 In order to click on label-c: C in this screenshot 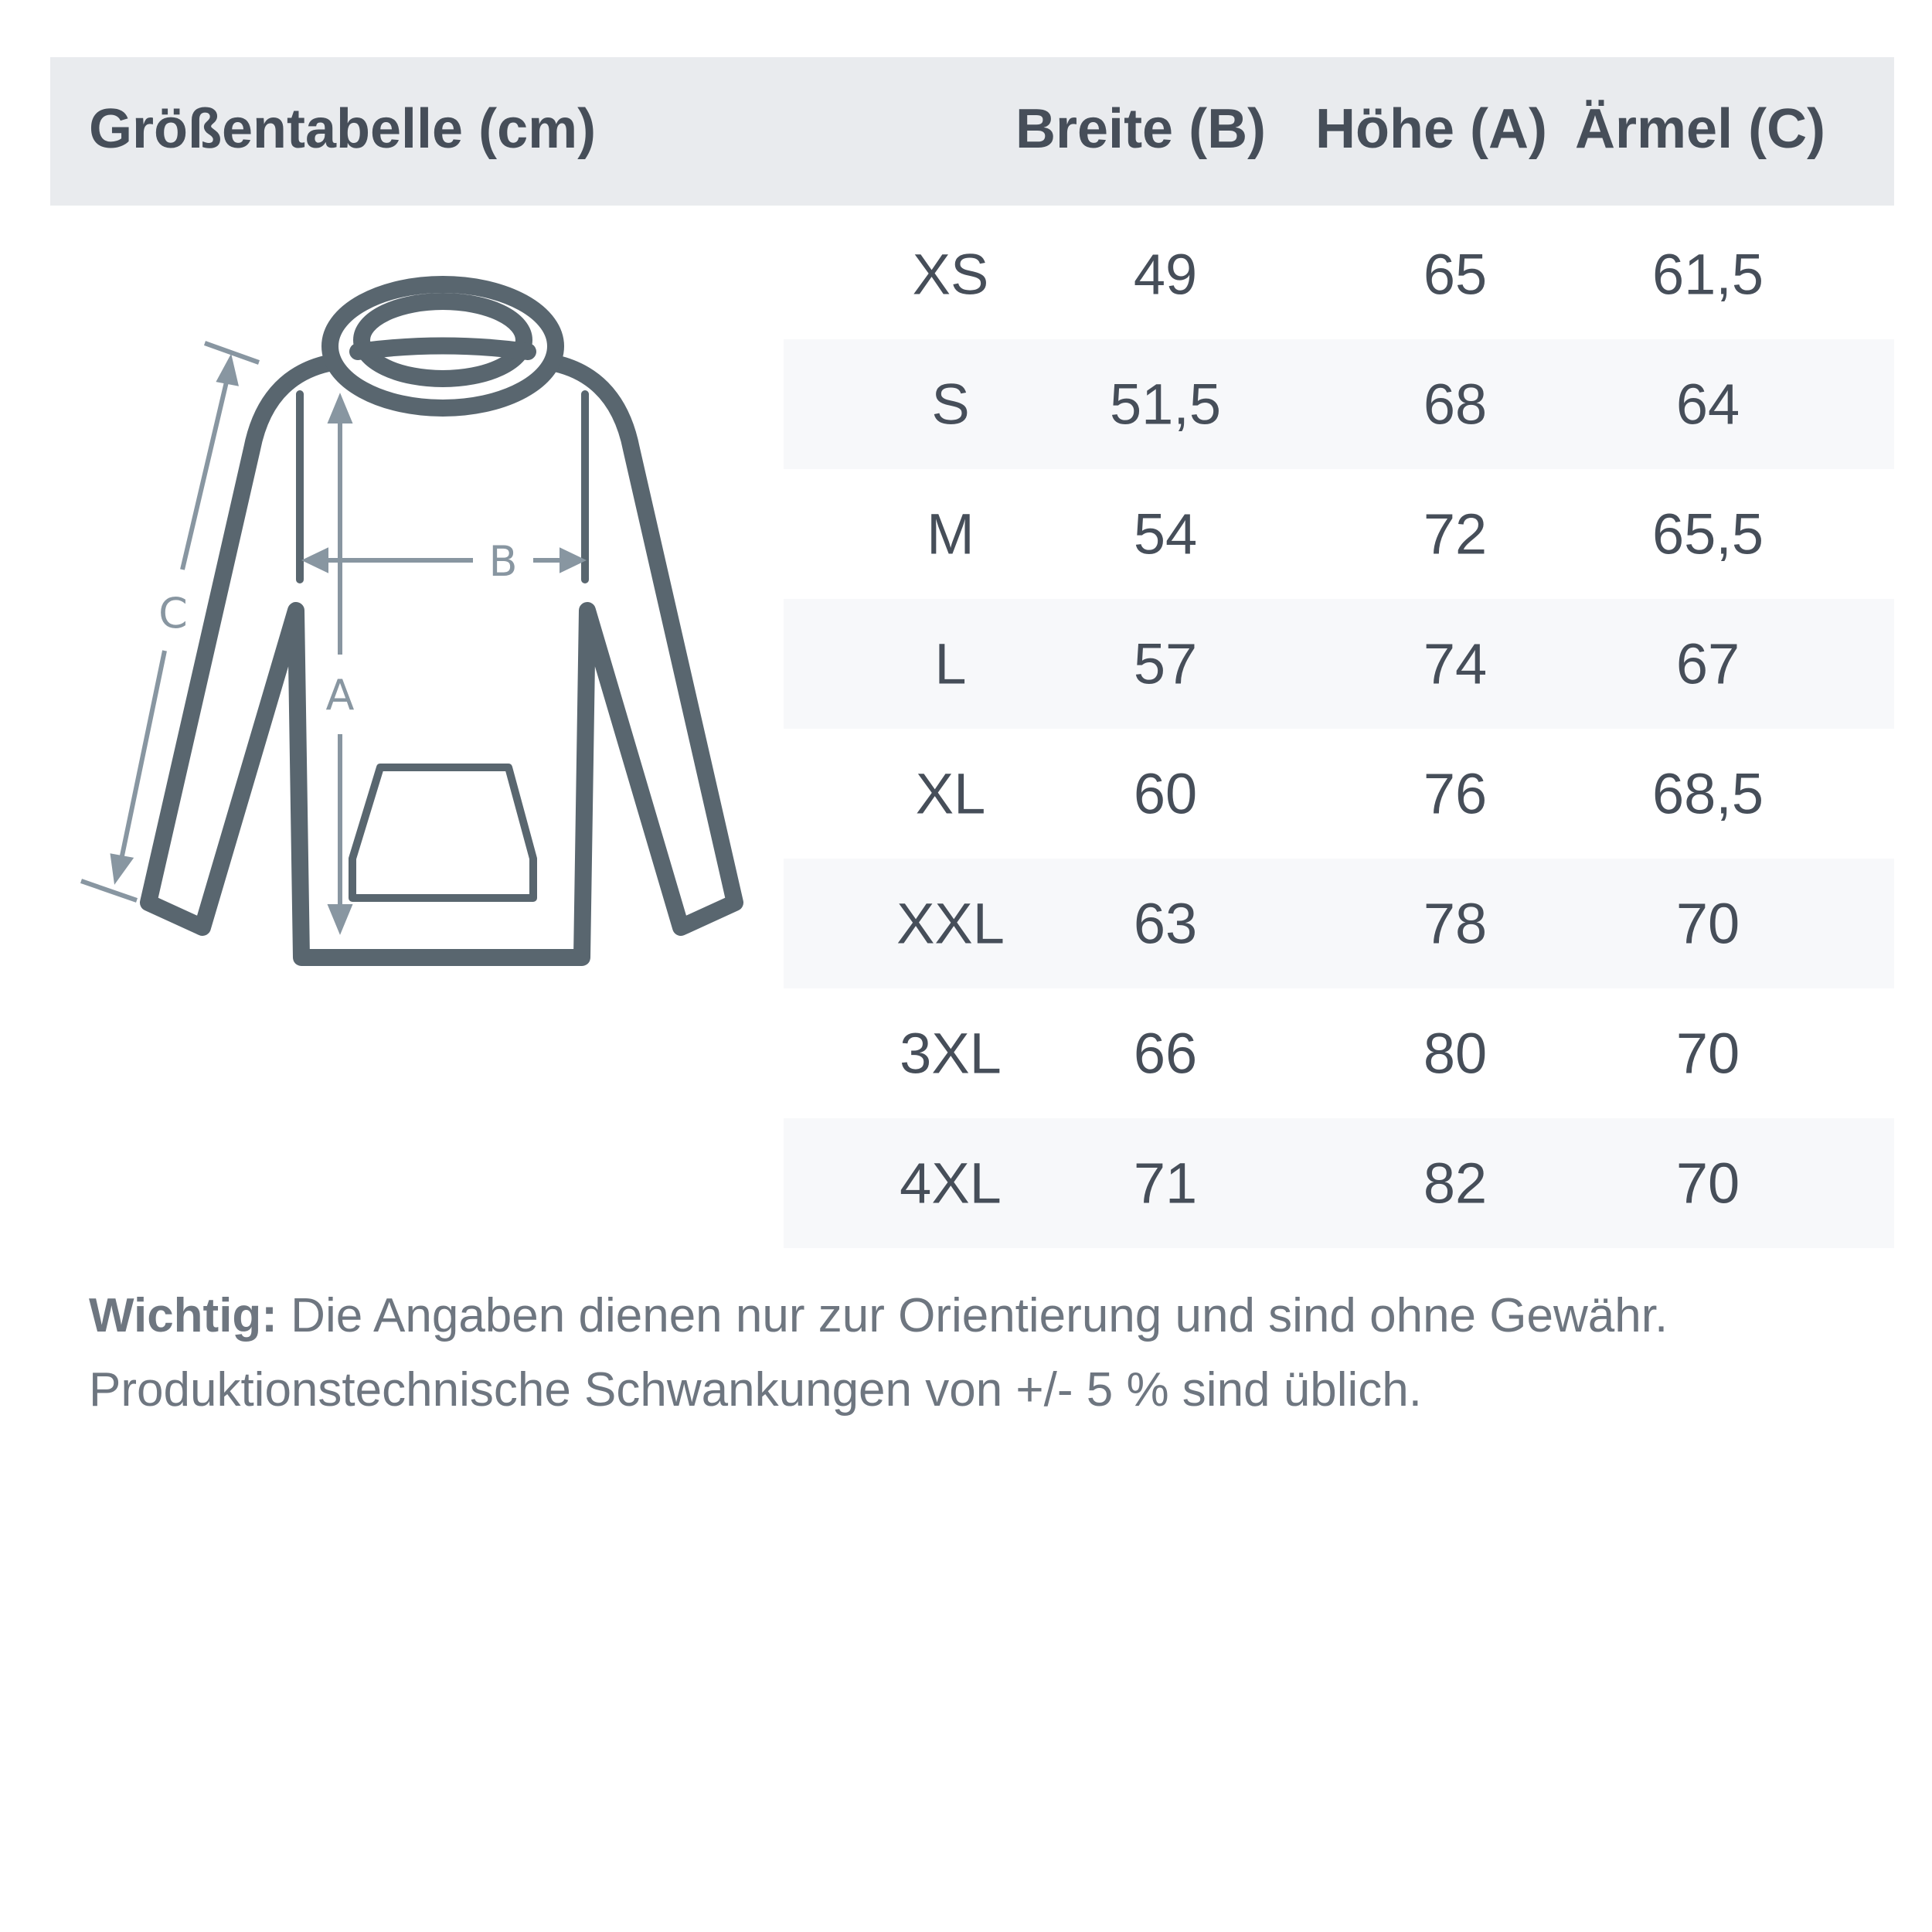, I will do `click(173, 613)`.